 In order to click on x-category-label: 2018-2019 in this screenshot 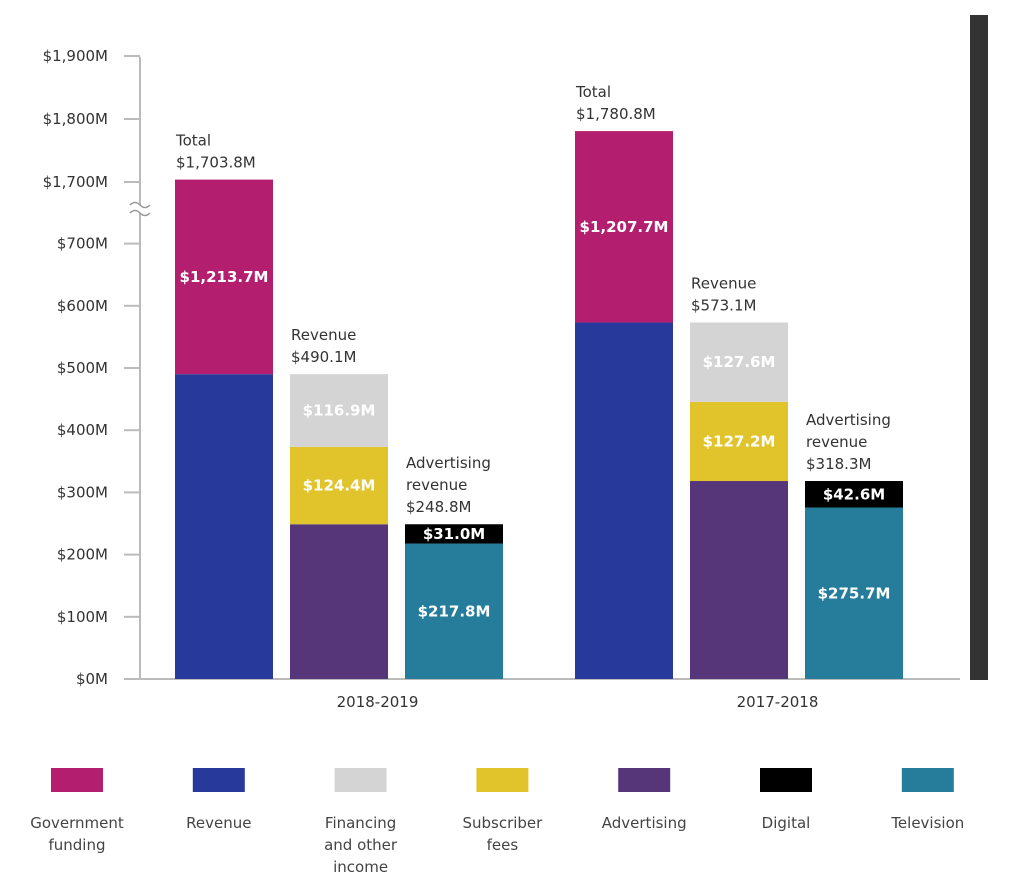, I will do `click(378, 702)`.